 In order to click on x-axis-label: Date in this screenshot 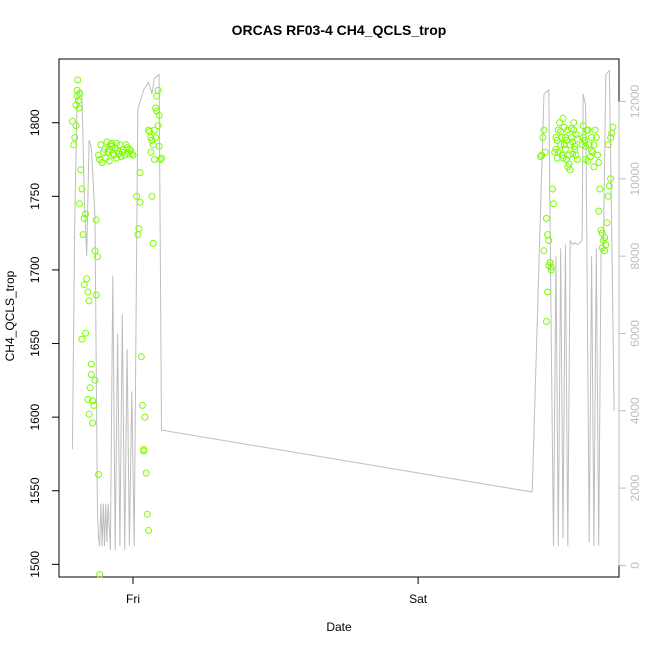, I will do `click(339, 627)`.